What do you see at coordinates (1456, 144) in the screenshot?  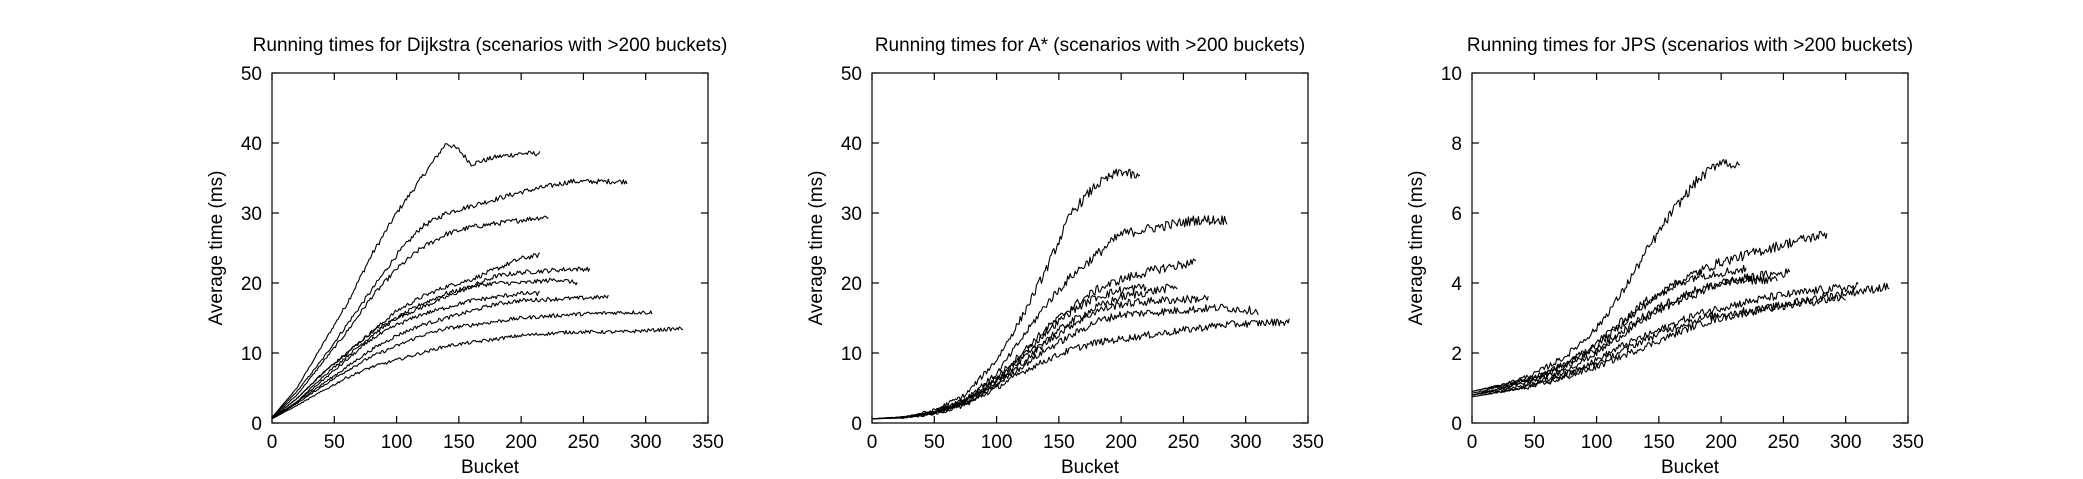 I see `y-tick-label: 8` at bounding box center [1456, 144].